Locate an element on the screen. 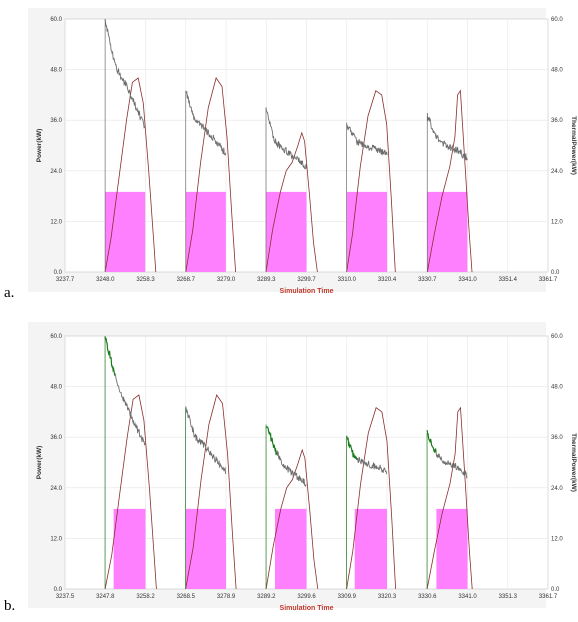 The image size is (578, 622). x-tick-label: 3309.9 is located at coordinates (347, 597).